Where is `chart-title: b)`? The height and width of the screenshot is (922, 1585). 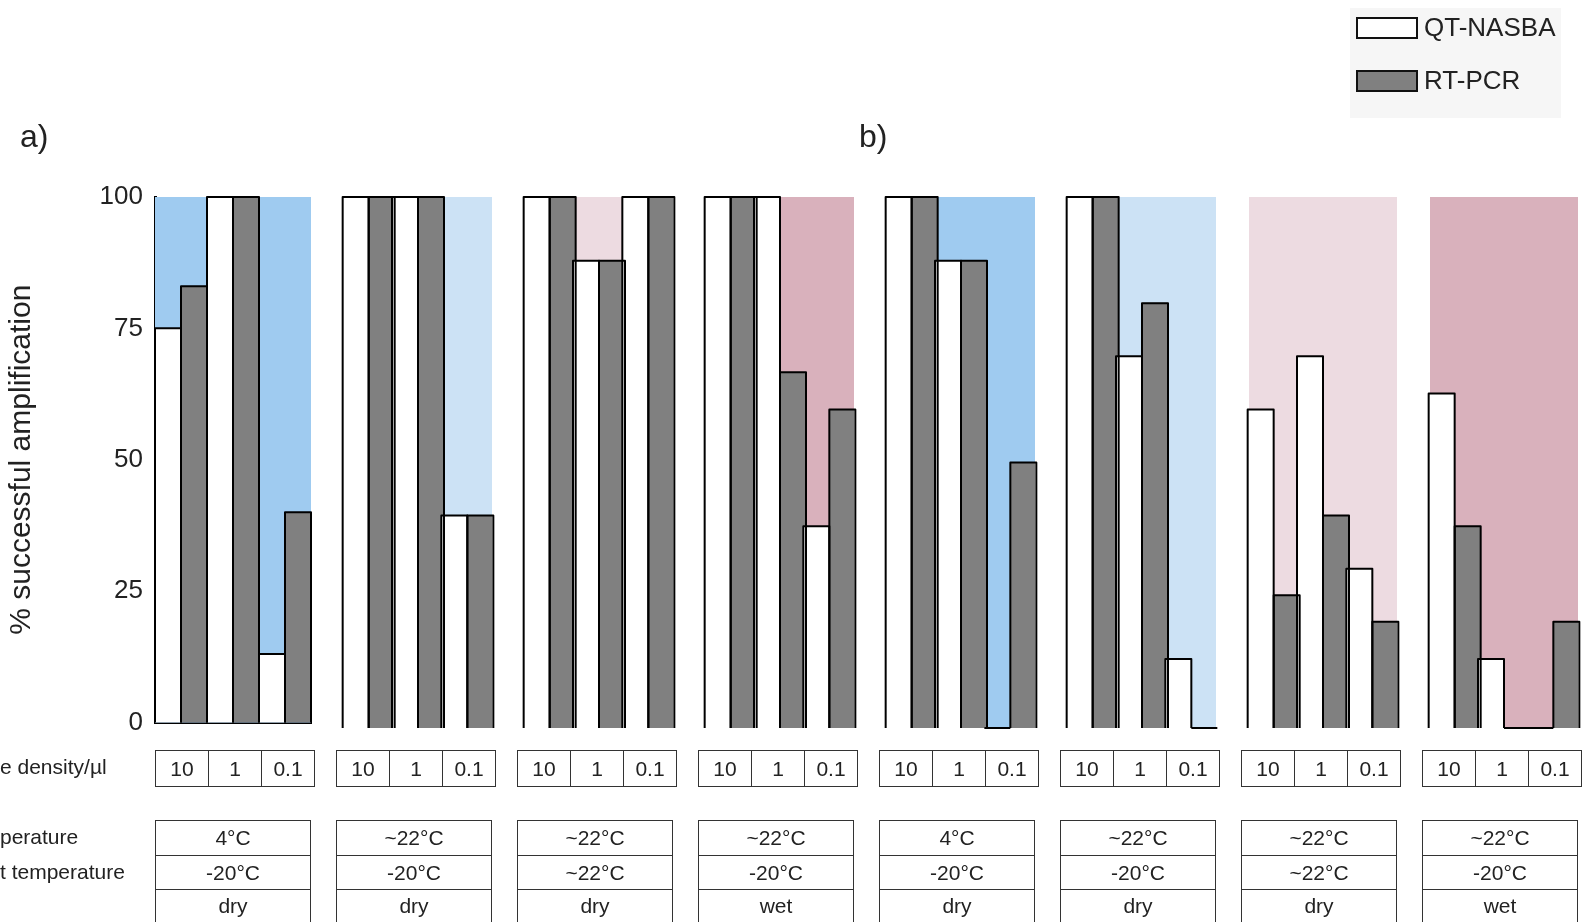
chart-title: b) is located at coordinates (873, 136).